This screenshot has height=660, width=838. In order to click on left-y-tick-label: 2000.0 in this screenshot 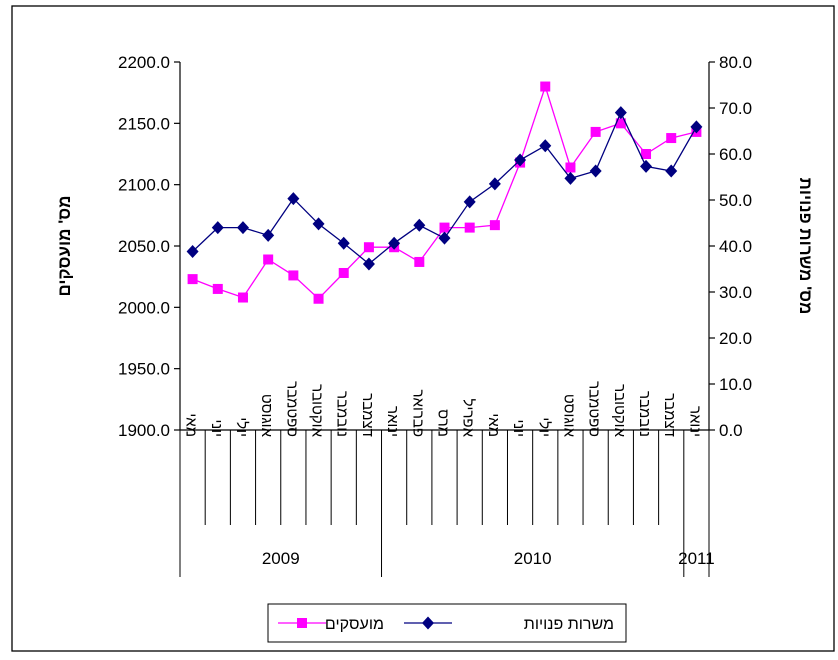, I will do `click(144, 307)`.